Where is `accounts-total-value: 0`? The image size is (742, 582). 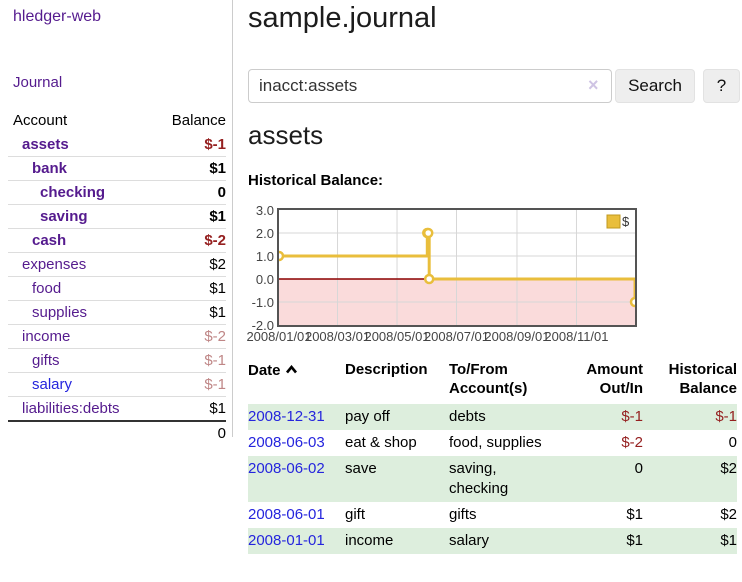
accounts-total-value: 0 is located at coordinates (221, 433).